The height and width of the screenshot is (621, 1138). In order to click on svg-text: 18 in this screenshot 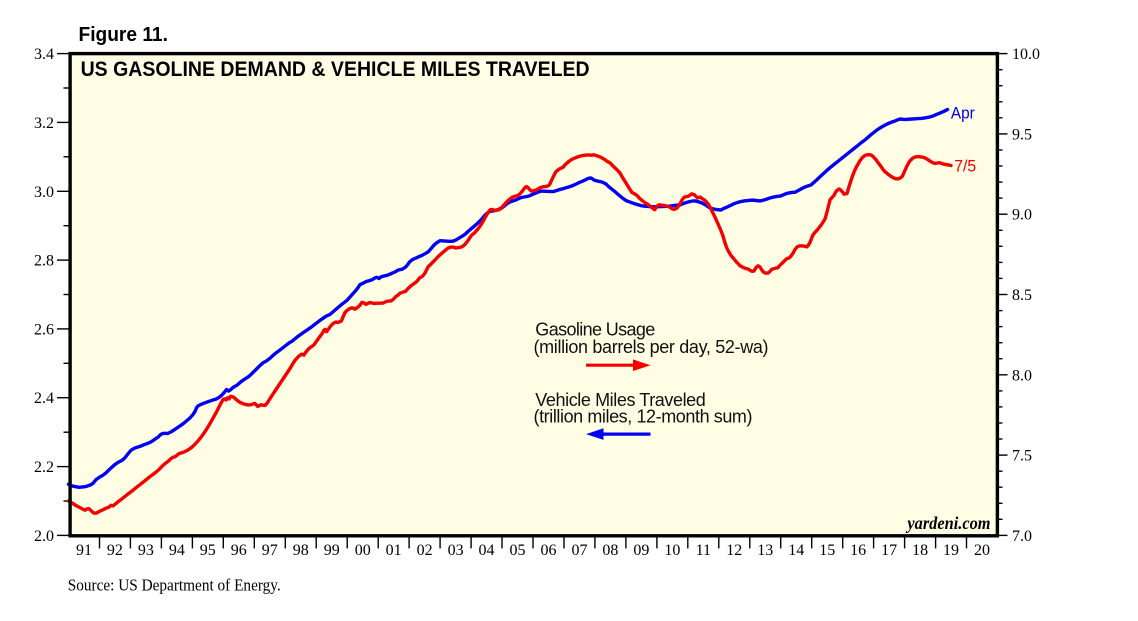, I will do `click(920, 550)`.